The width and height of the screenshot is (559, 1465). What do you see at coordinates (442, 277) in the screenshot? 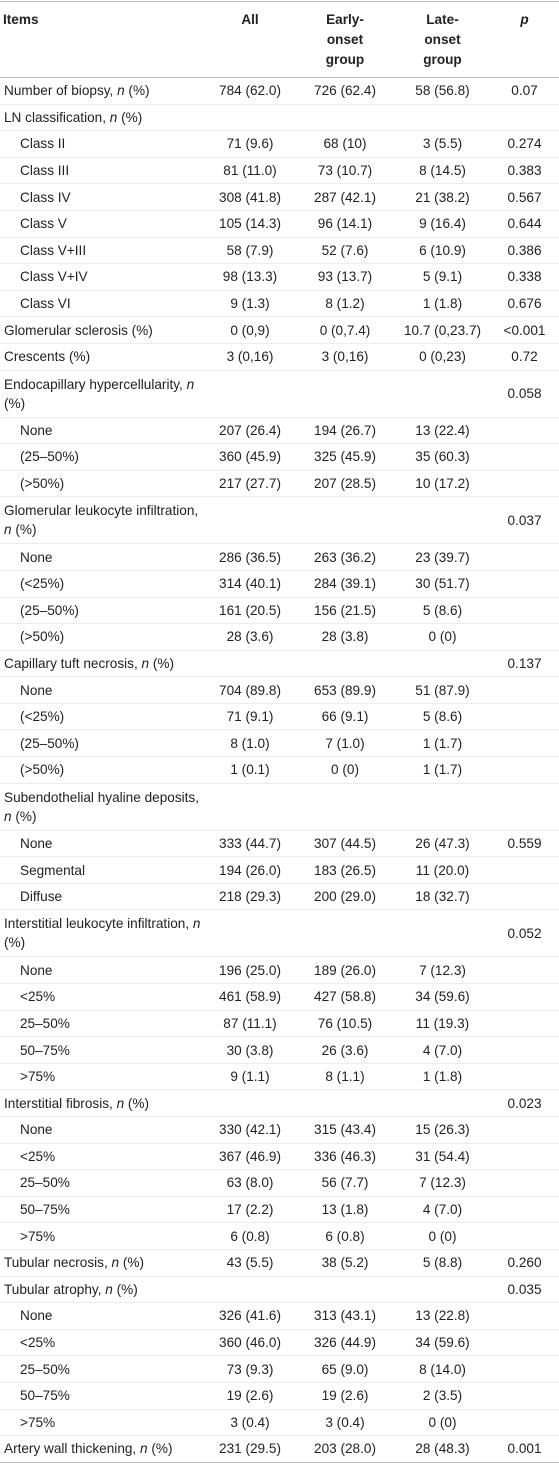
I see `cell: 5 (9.1)` at bounding box center [442, 277].